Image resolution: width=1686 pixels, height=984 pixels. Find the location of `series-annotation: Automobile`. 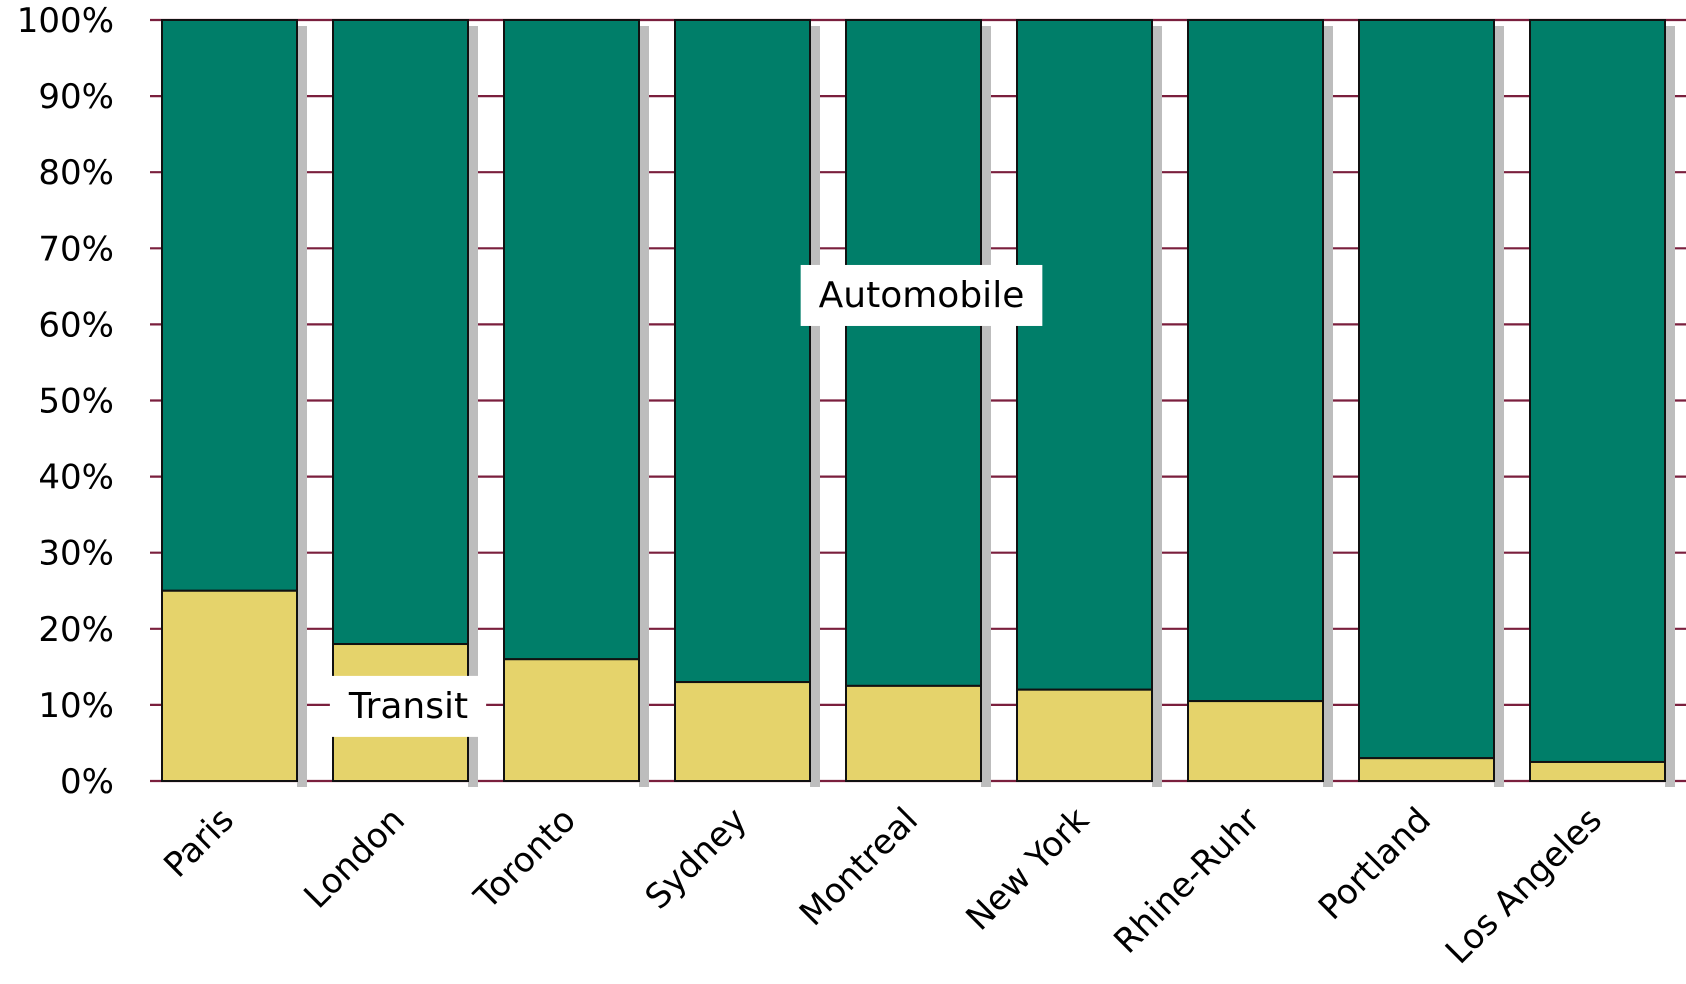

series-annotation: Automobile is located at coordinates (921, 295).